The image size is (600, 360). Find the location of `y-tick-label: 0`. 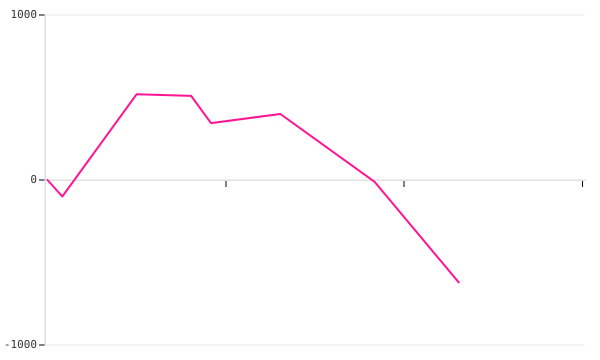

y-tick-label: 0 is located at coordinates (33, 179).